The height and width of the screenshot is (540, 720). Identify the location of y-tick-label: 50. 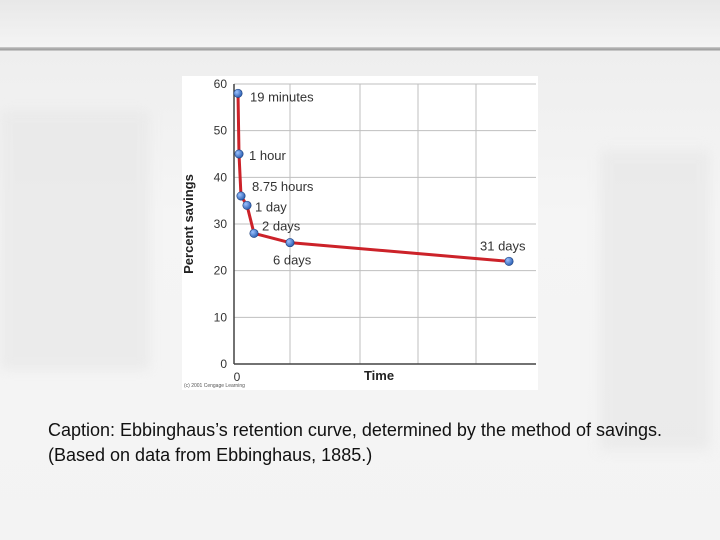
(221, 131).